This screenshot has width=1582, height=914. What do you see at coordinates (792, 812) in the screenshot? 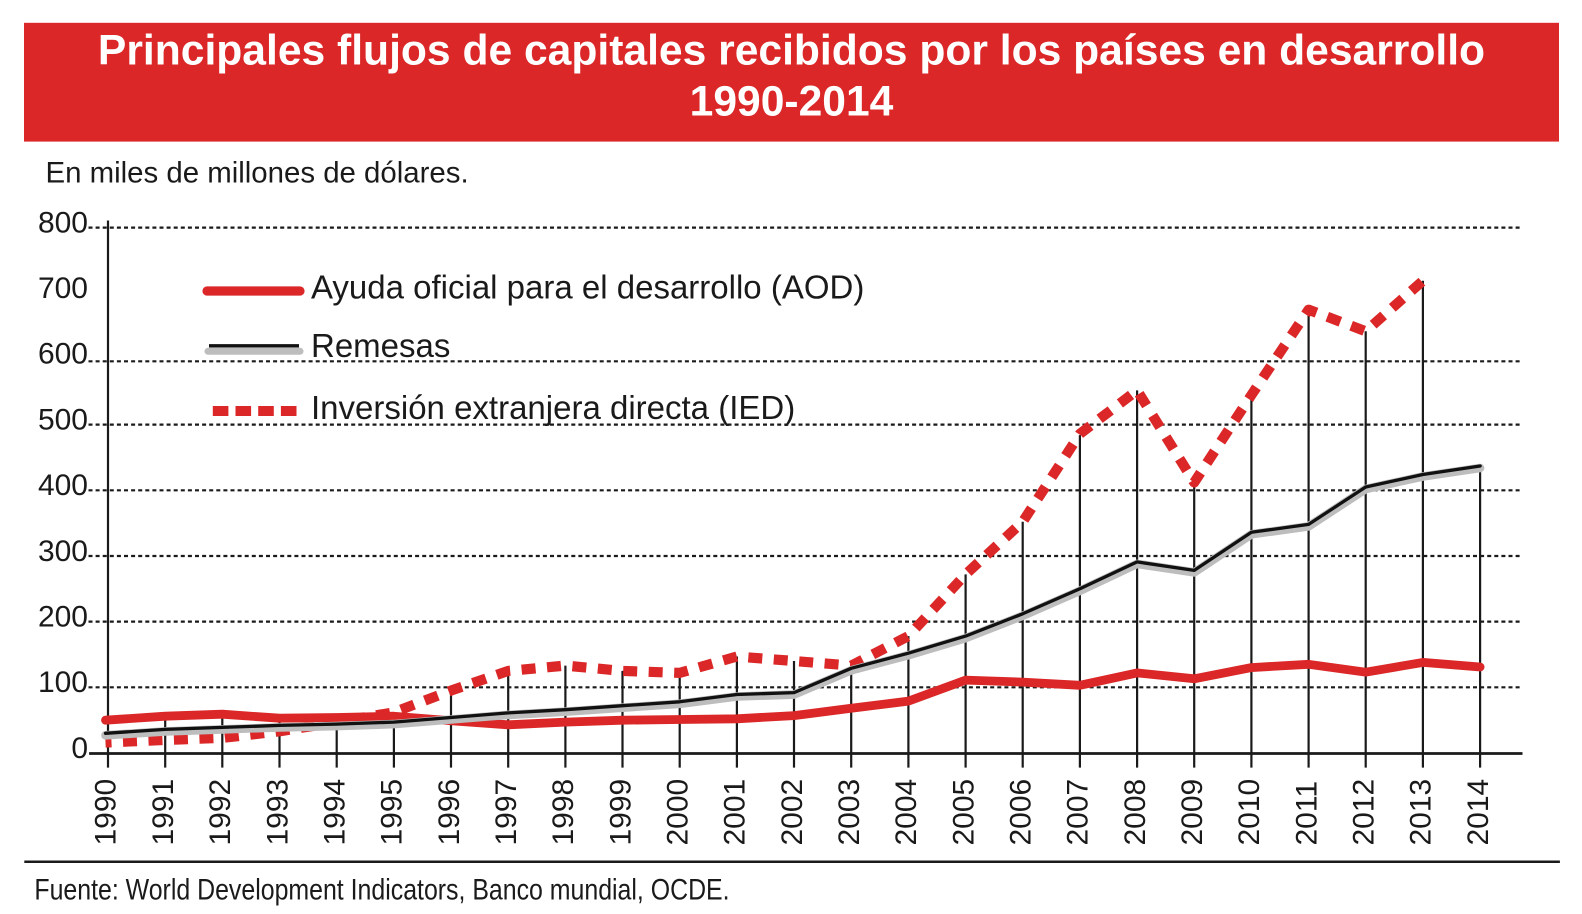
I see `svg-text: 2002` at bounding box center [792, 812].